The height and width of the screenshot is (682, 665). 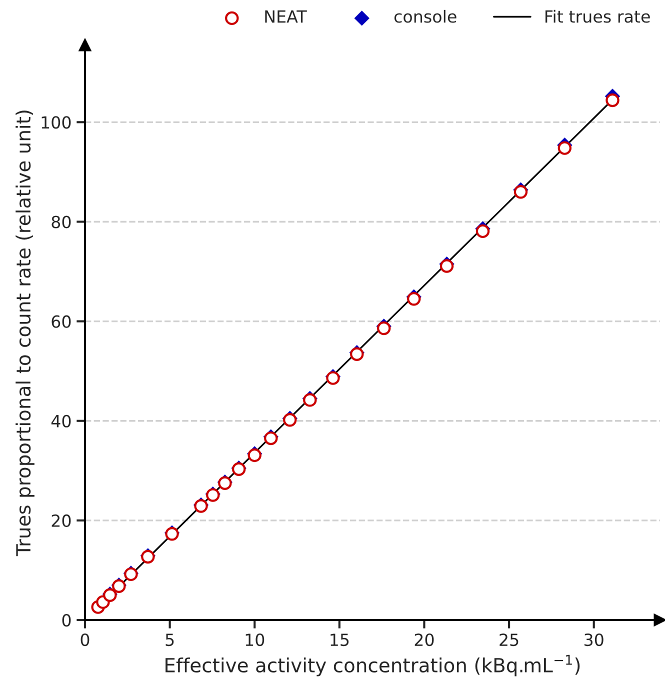 I want to click on x-tick-label: 0, so click(x=85, y=639).